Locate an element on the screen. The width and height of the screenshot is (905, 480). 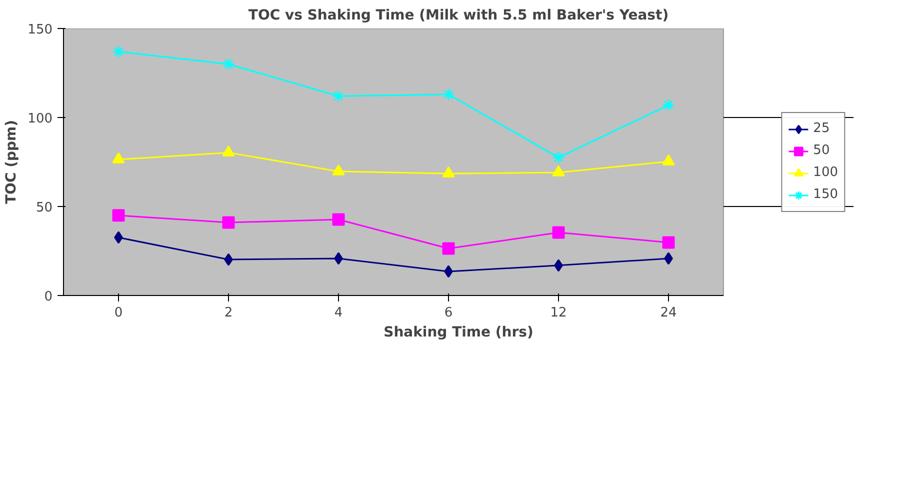
x-tick-label: 12 is located at coordinates (558, 313).